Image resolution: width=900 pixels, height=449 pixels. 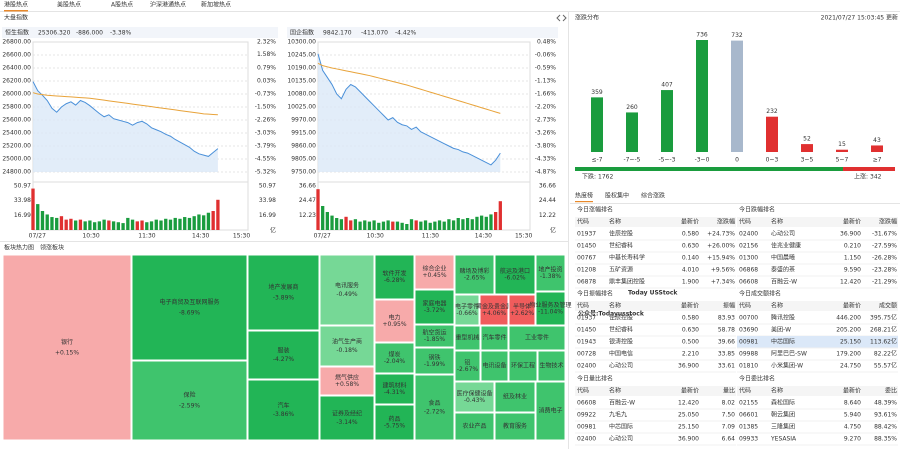 What do you see at coordinates (347, 414) in the screenshot?
I see `cell-name: 证券及经纪` at bounding box center [347, 414].